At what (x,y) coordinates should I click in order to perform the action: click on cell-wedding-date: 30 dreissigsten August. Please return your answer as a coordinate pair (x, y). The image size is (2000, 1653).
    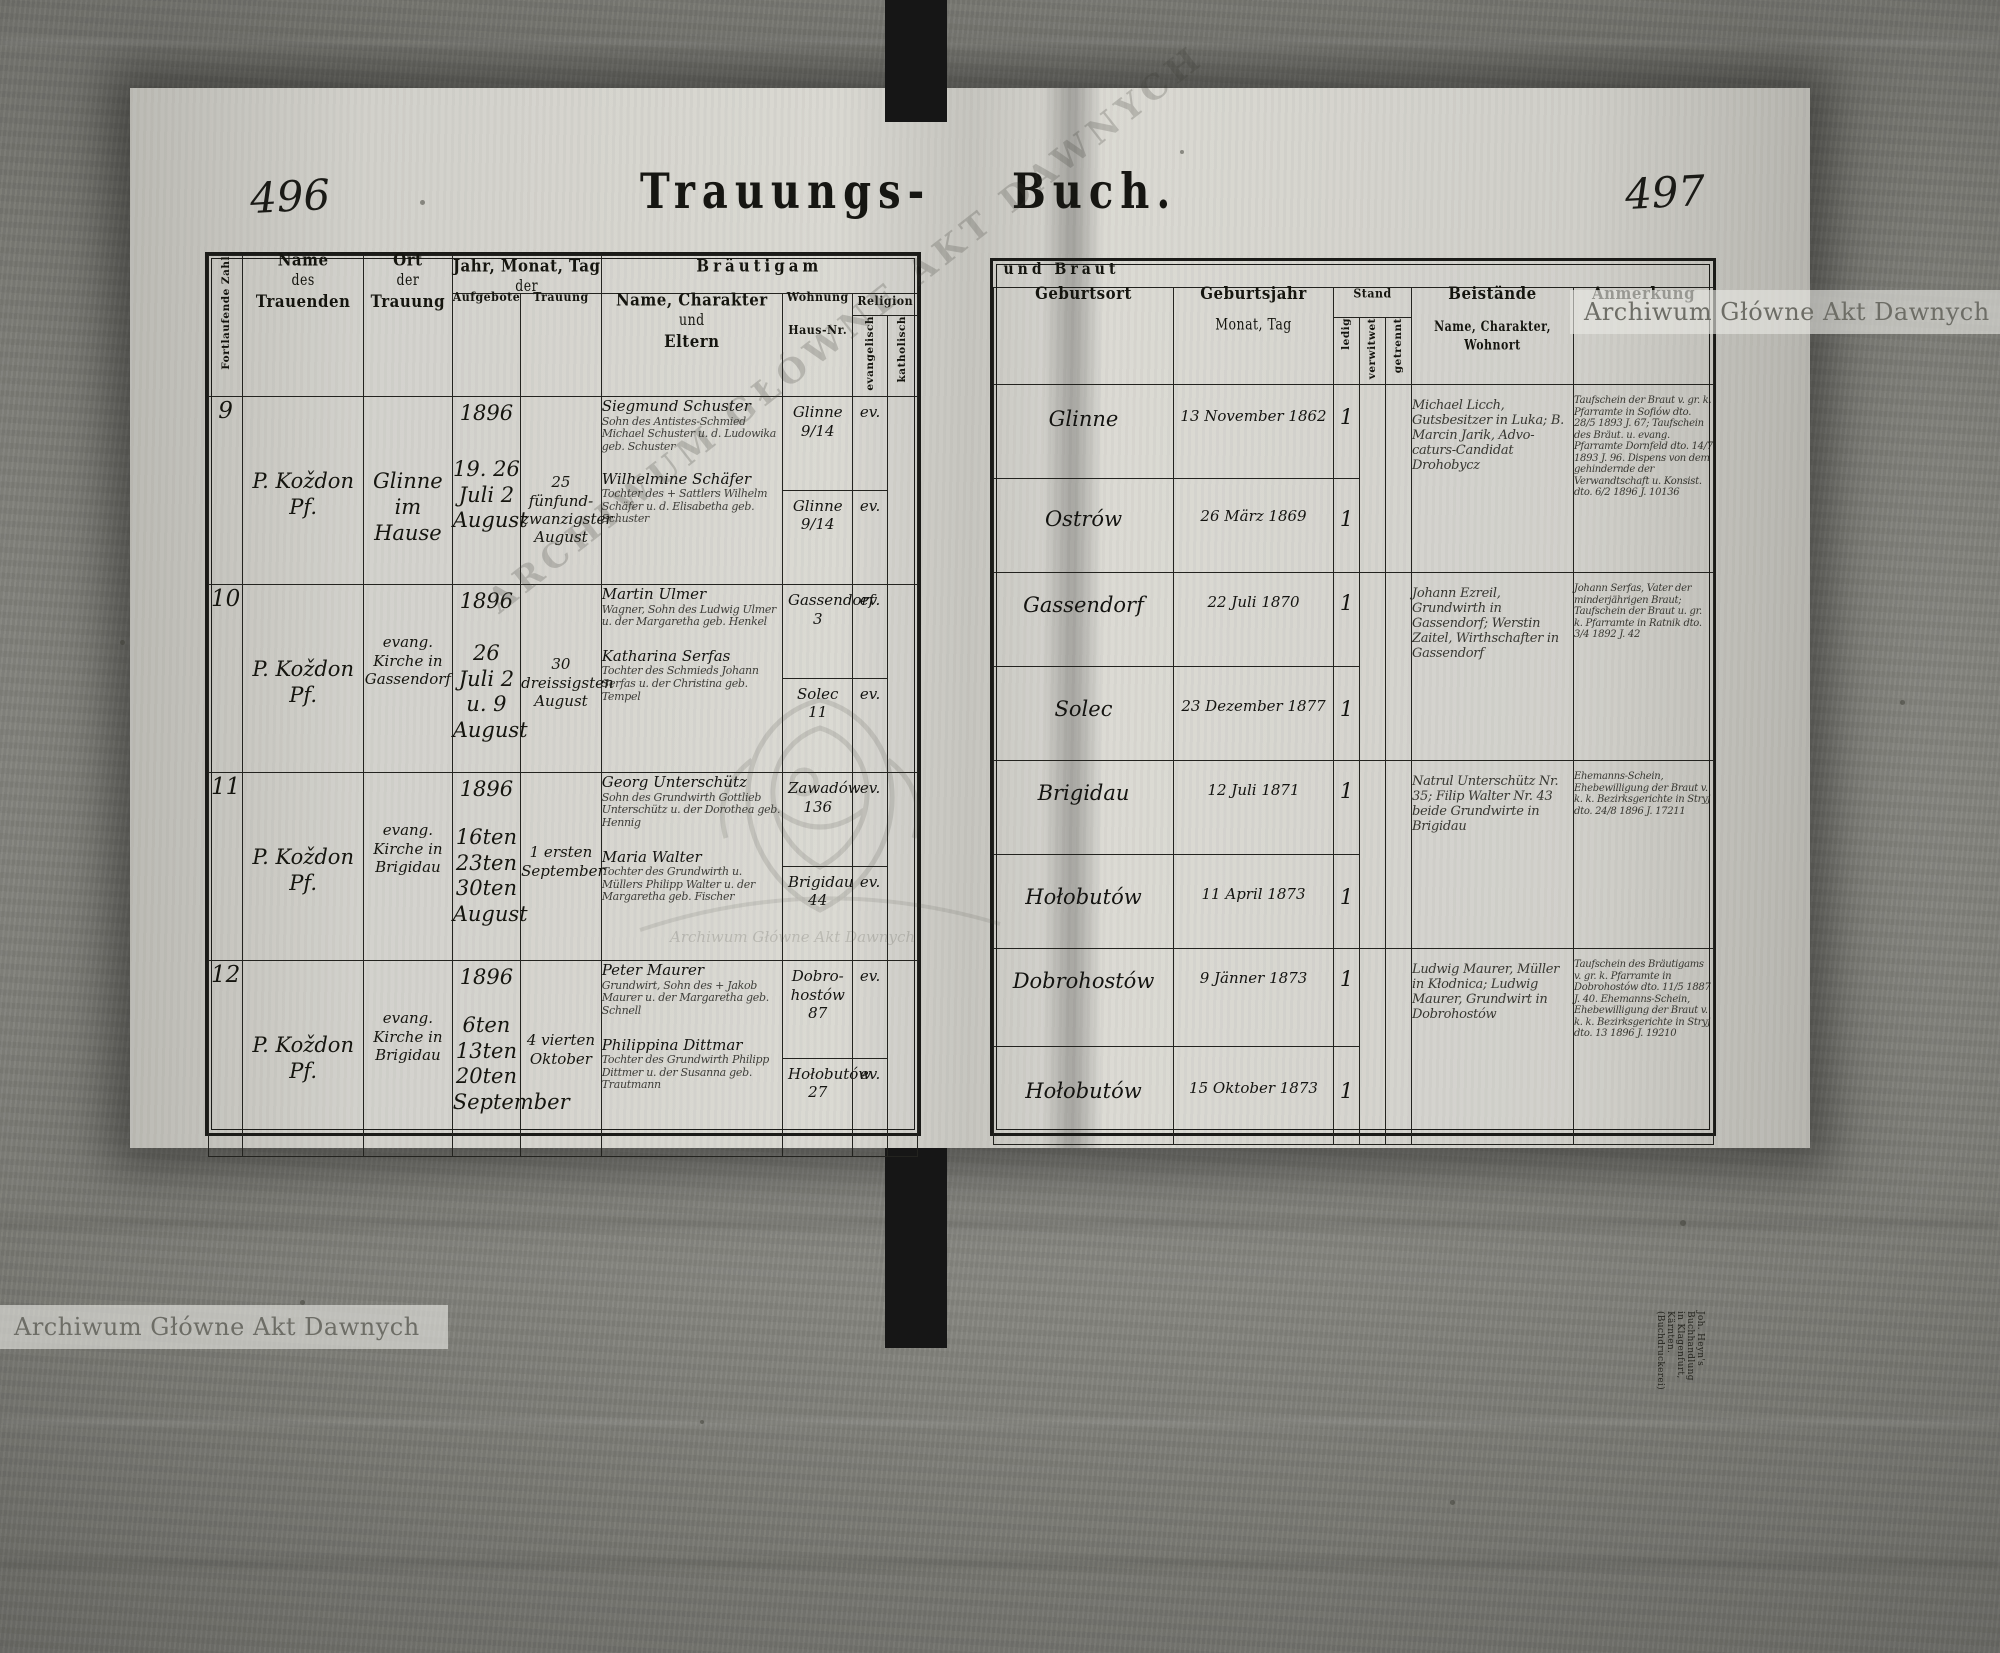
    Looking at the image, I should click on (567, 679).